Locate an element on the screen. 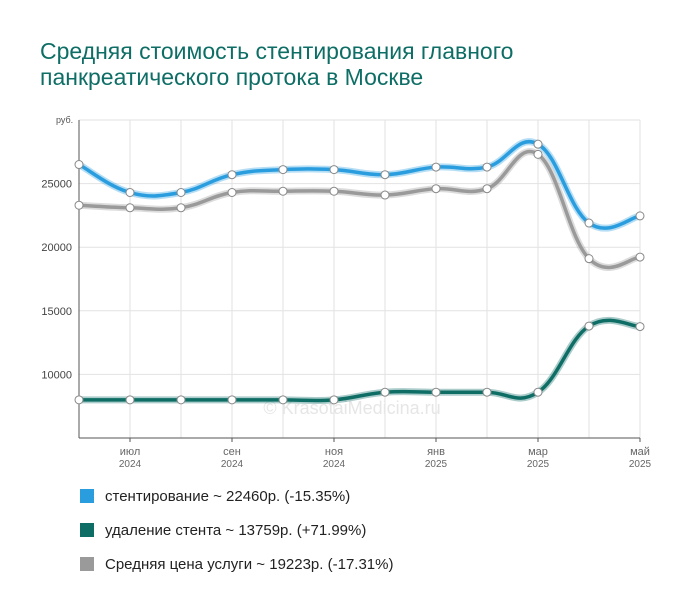 This screenshot has height=616, width=700. series-line is located at coordinates (360, 360).